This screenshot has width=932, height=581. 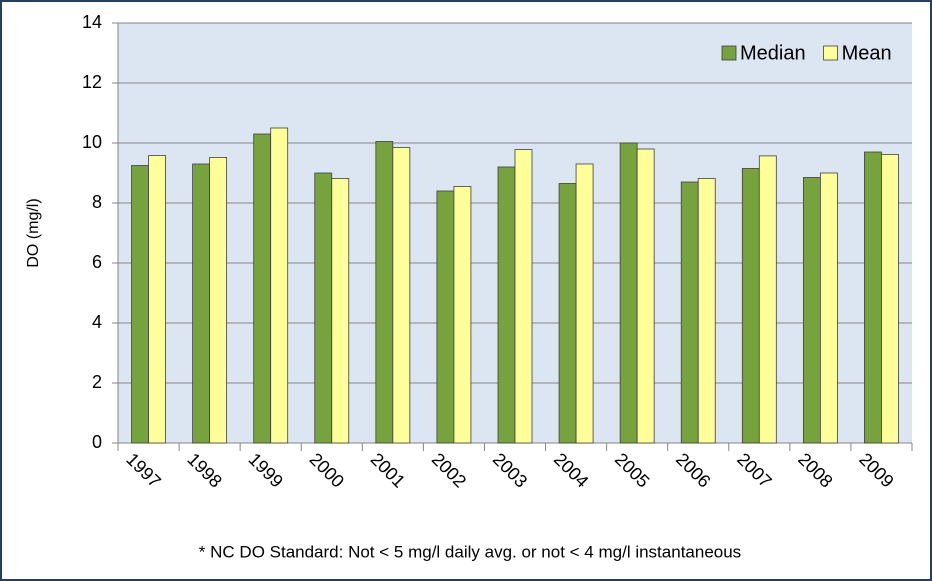 What do you see at coordinates (97, 262) in the screenshot?
I see `y-tick-label: 6` at bounding box center [97, 262].